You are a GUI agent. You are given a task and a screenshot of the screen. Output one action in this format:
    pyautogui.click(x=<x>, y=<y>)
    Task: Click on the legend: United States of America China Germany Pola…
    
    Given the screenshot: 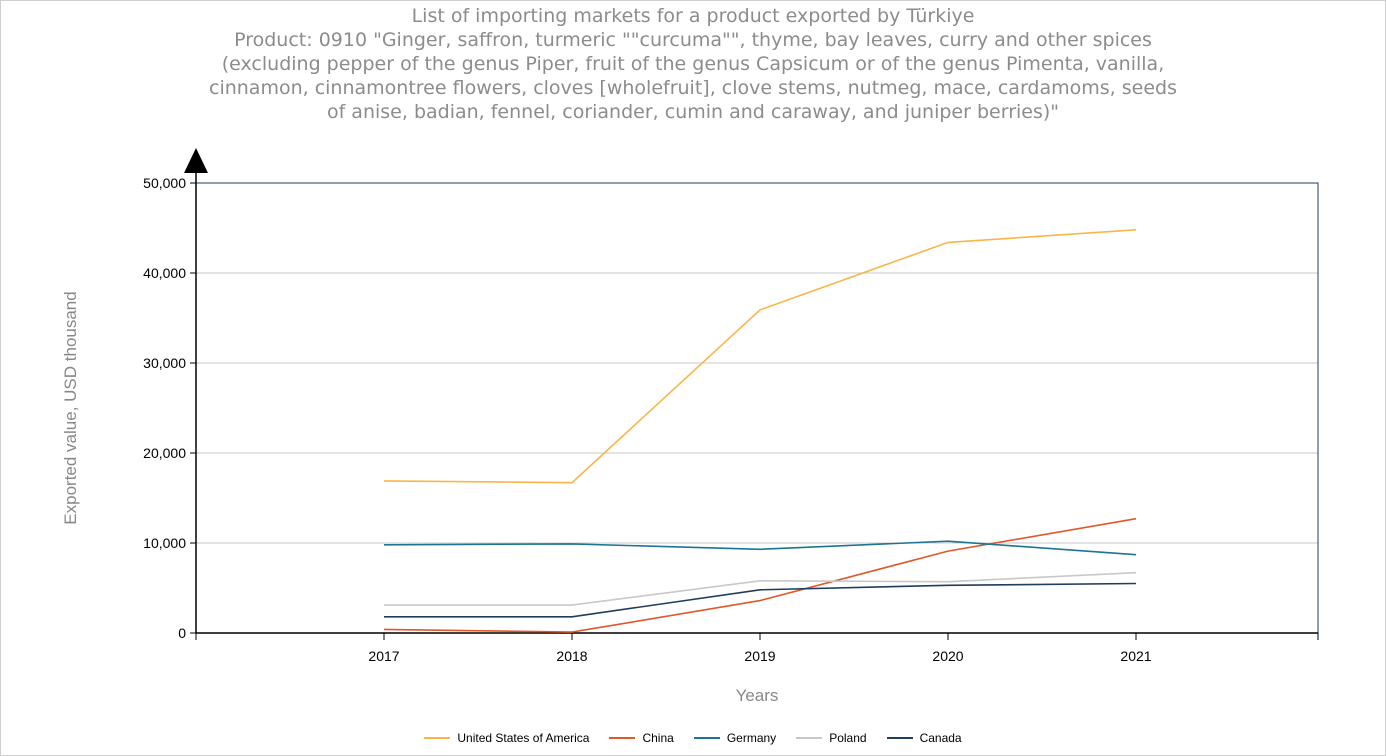 What is the action you would take?
    pyautogui.click(x=693, y=738)
    